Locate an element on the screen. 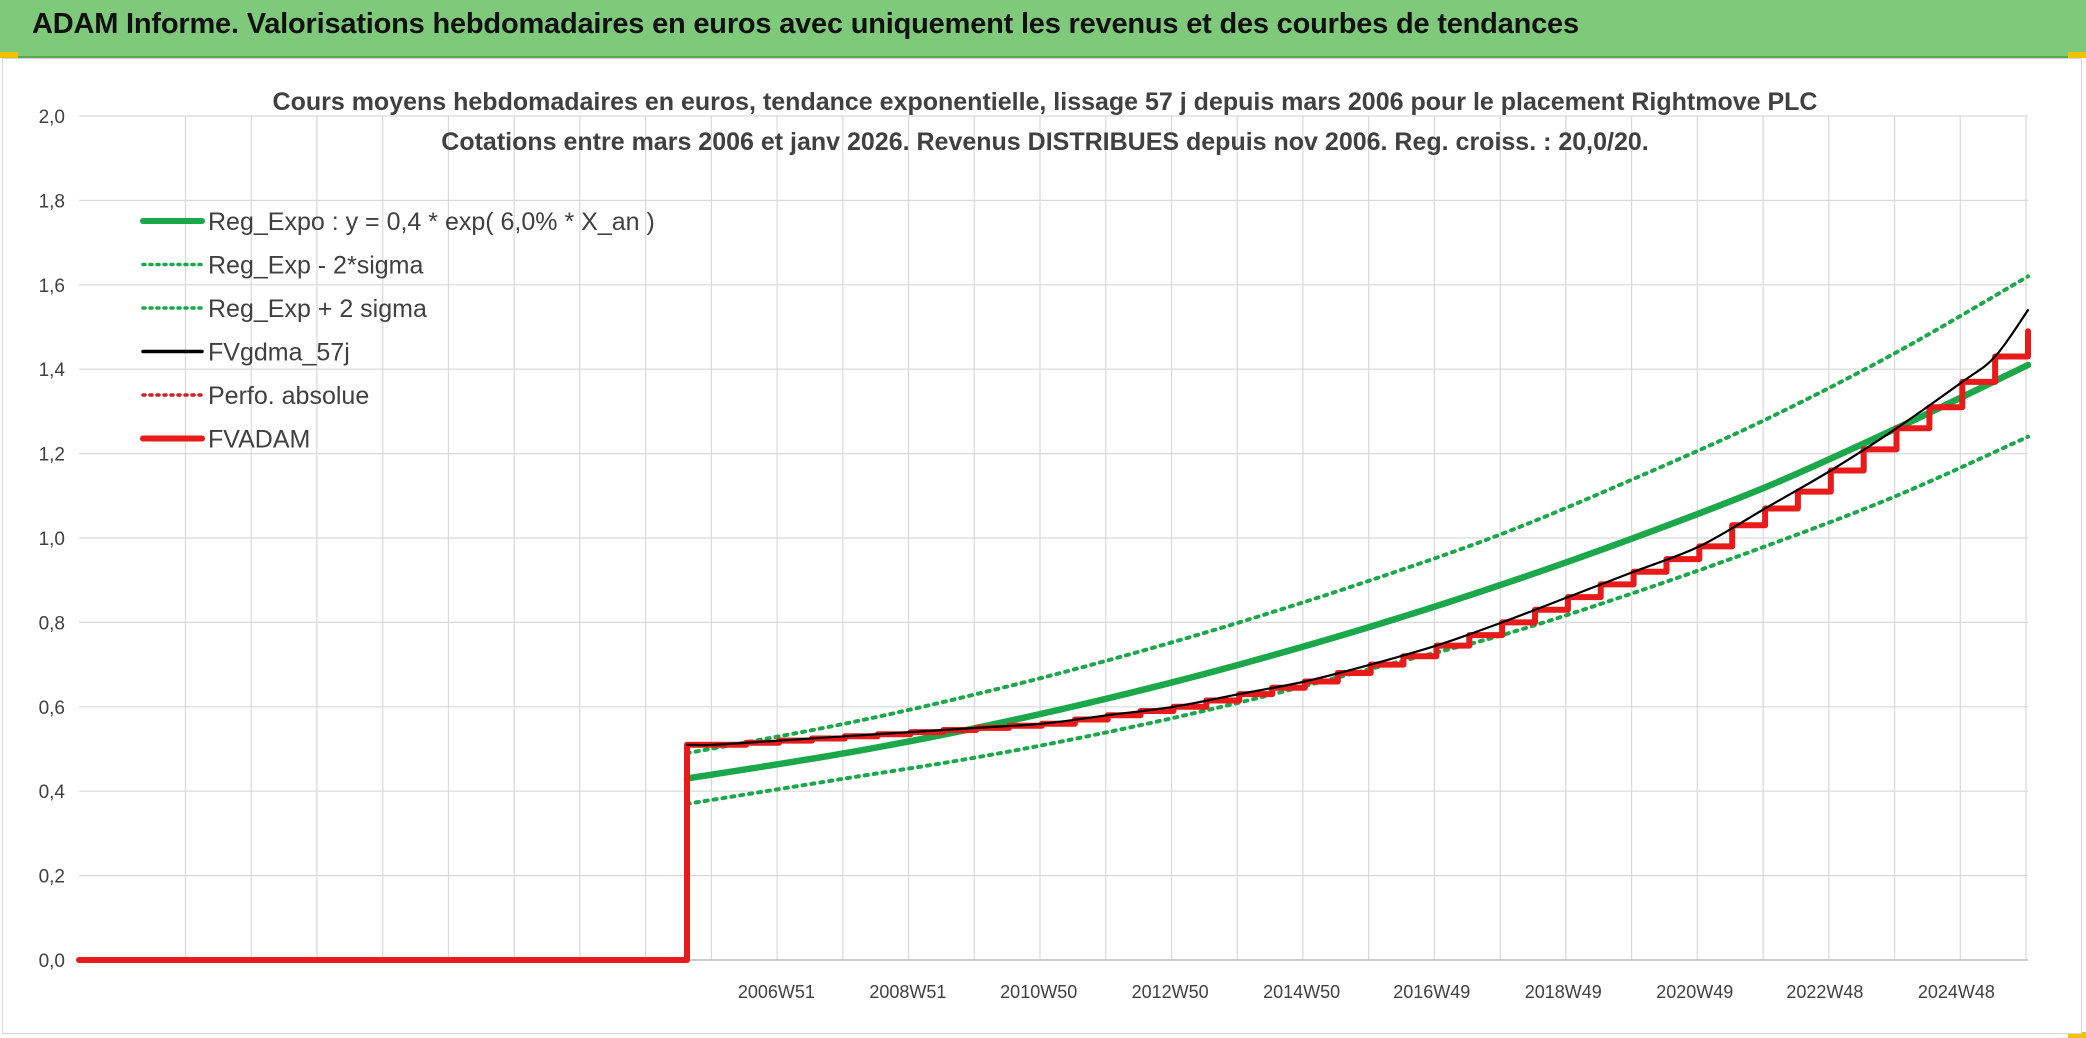 The image size is (2086, 1038). corner-mark-right is located at coordinates (2077, 55).